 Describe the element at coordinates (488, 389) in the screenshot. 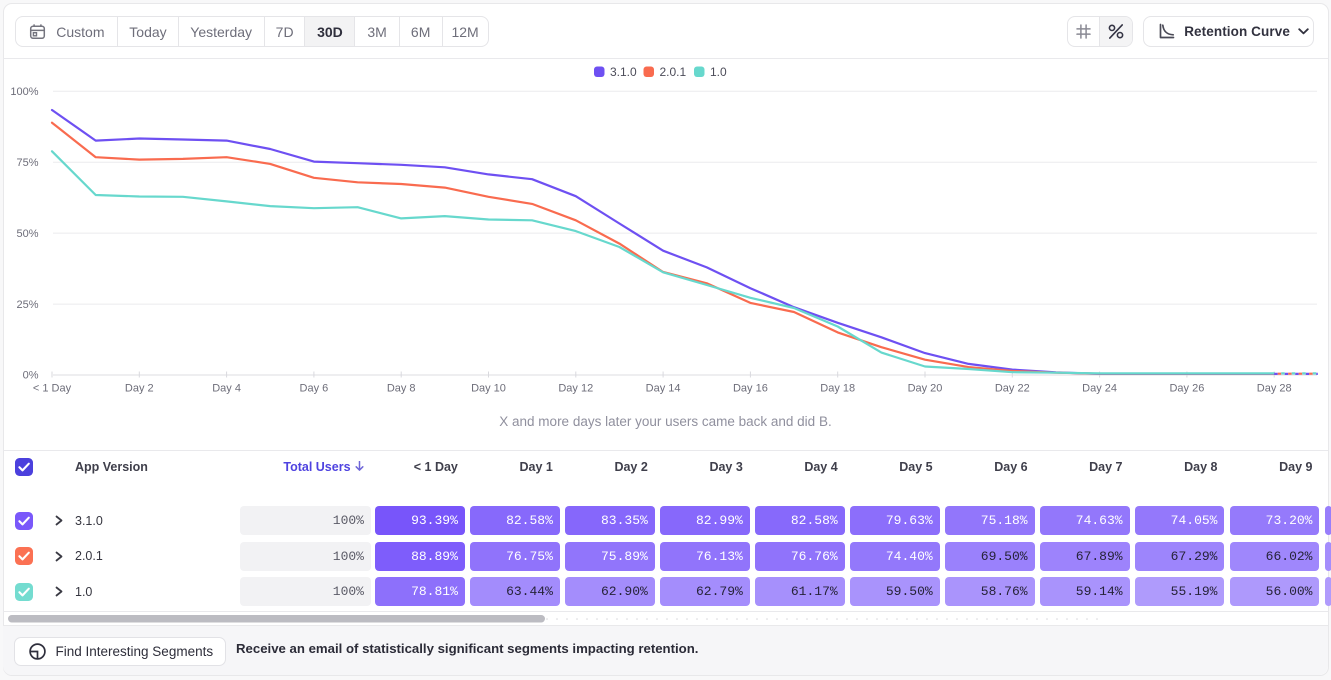

I see `svg-text: Day 10` at that location.